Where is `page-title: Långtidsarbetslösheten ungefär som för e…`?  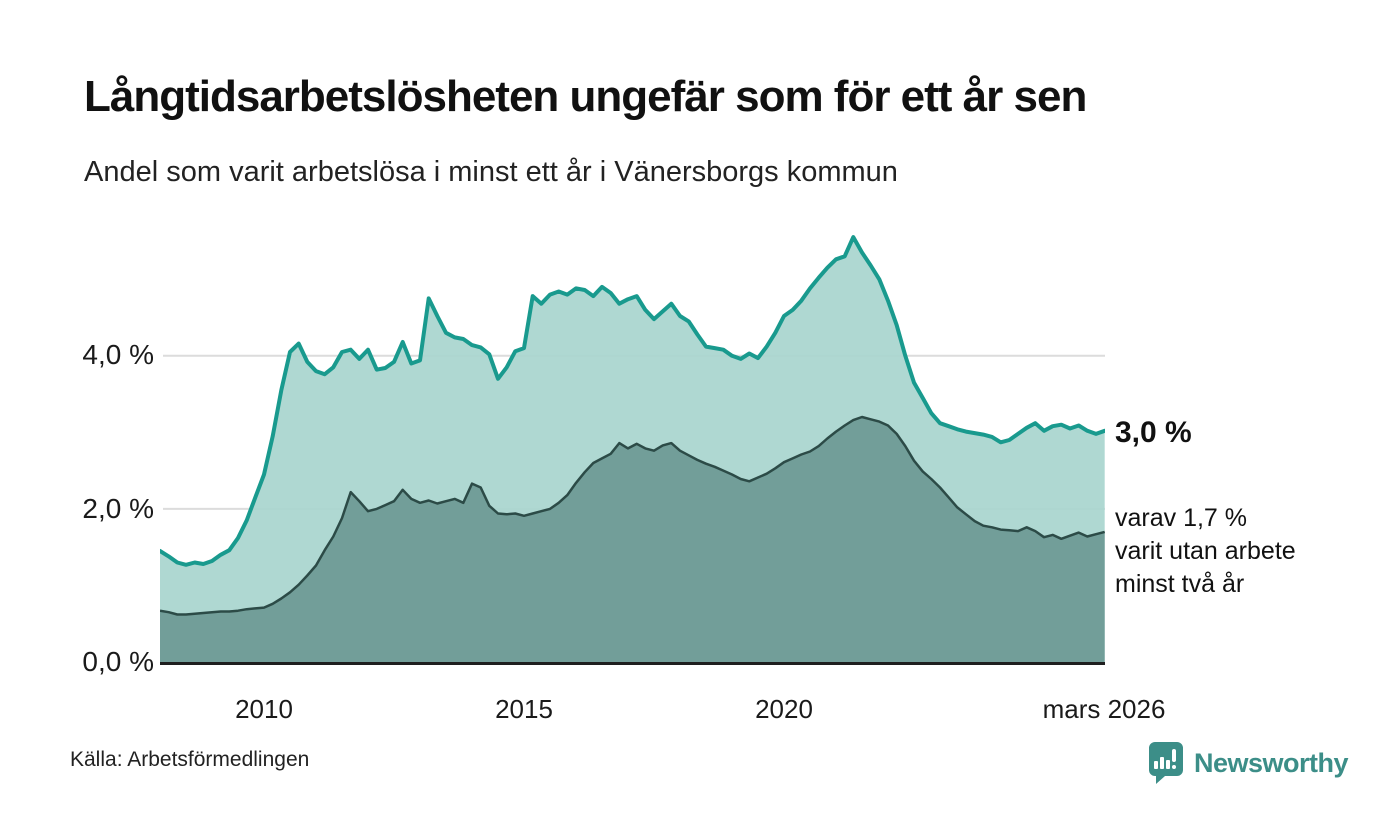
page-title: Långtidsarbetslösheten ungefär som för e… is located at coordinates (585, 96).